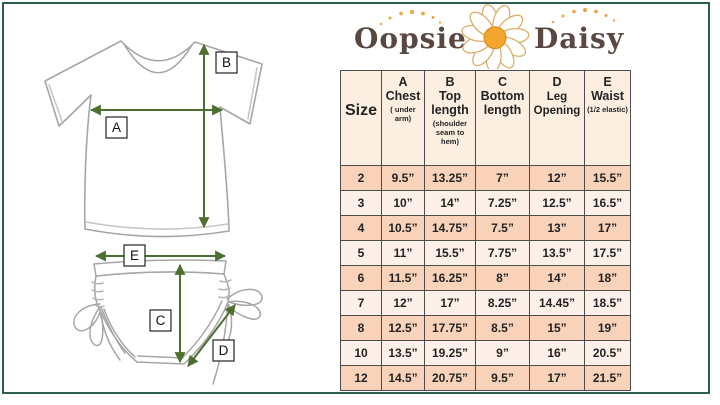 The height and width of the screenshot is (405, 720). Describe the element at coordinates (116, 127) in the screenshot. I see `svg-text: A` at that location.